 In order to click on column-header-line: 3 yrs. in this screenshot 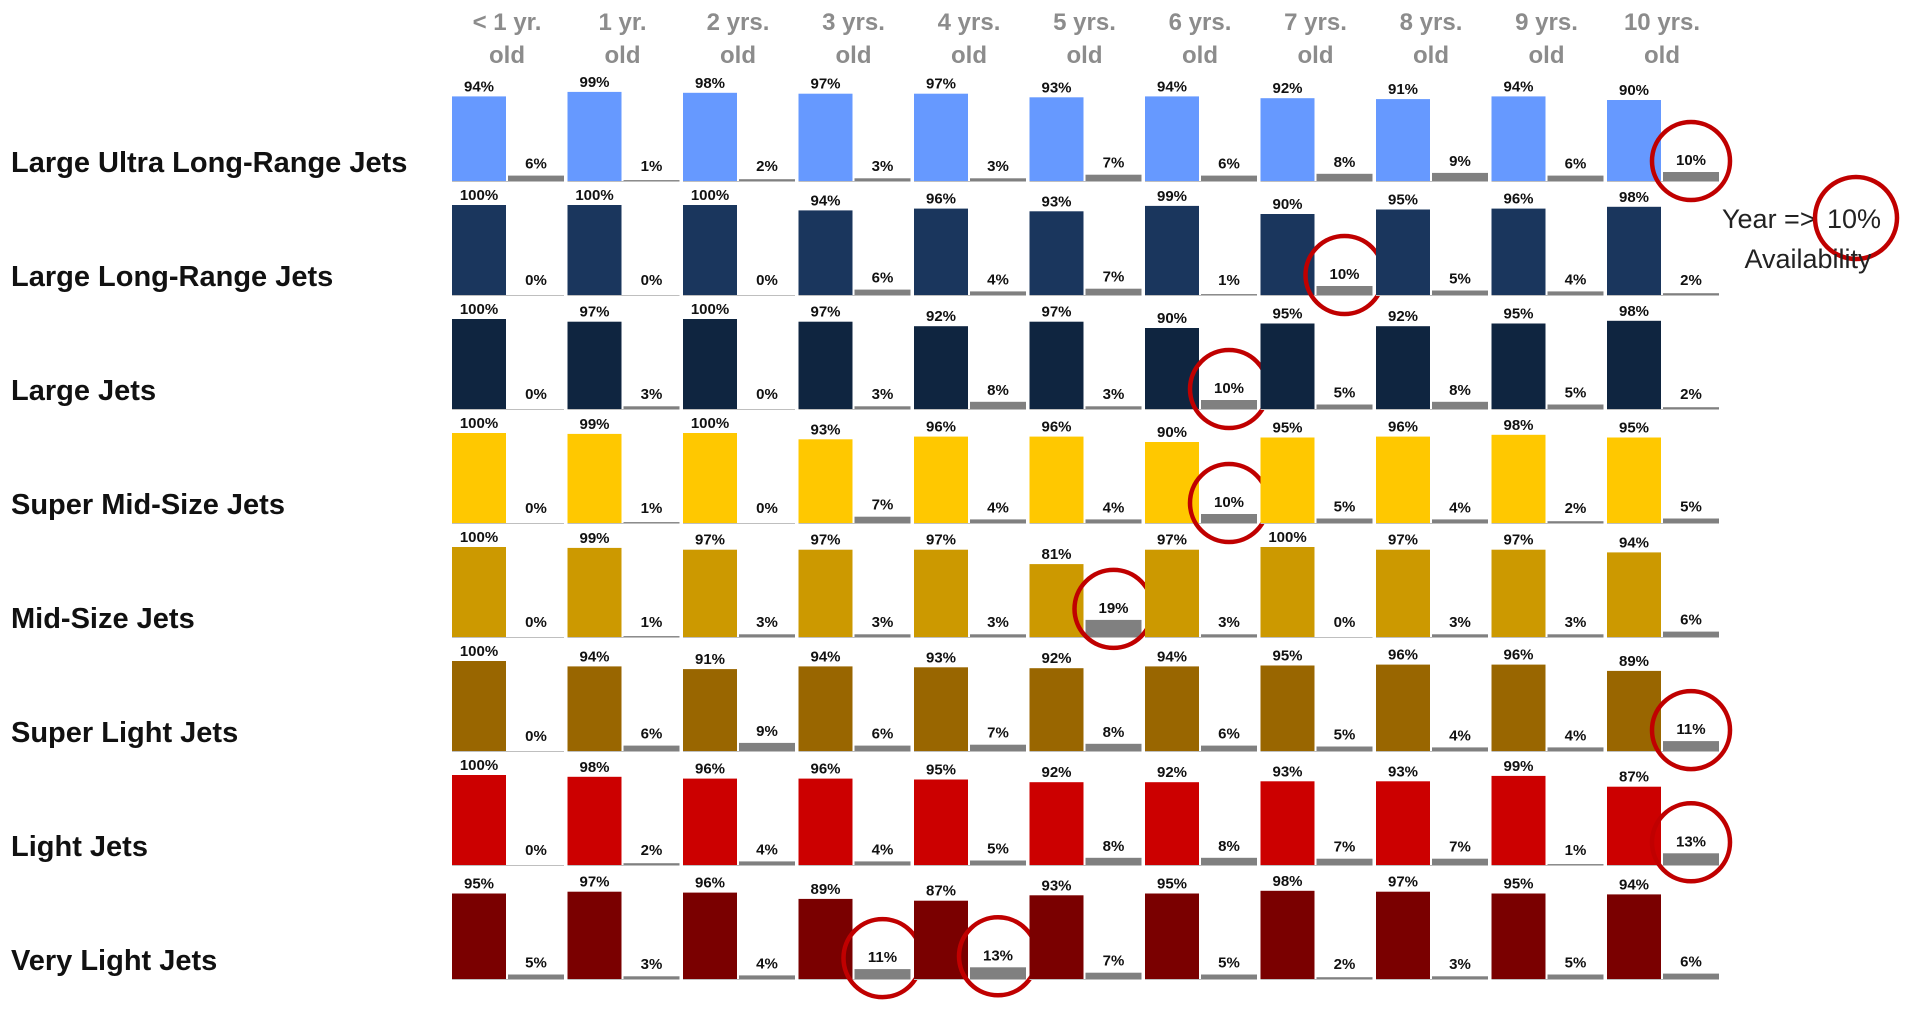, I will do `click(853, 22)`.